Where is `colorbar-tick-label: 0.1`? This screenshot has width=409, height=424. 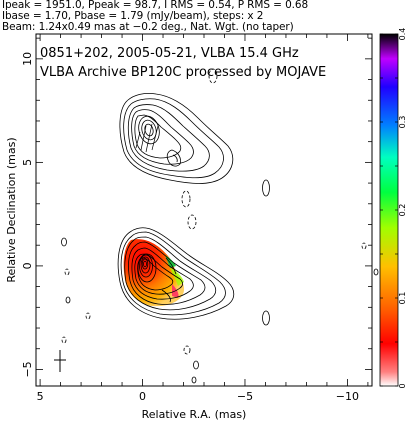 colorbar-tick-label: 0.1 is located at coordinates (402, 298).